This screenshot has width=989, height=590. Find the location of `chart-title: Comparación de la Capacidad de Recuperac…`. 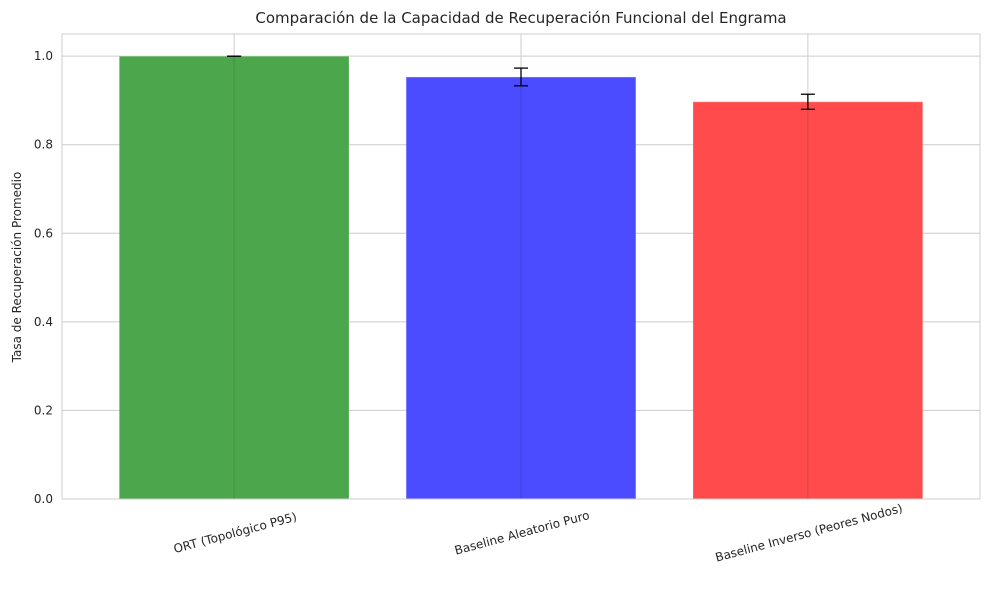

chart-title: Comparación de la Capacidad de Recuperac… is located at coordinates (520, 18).